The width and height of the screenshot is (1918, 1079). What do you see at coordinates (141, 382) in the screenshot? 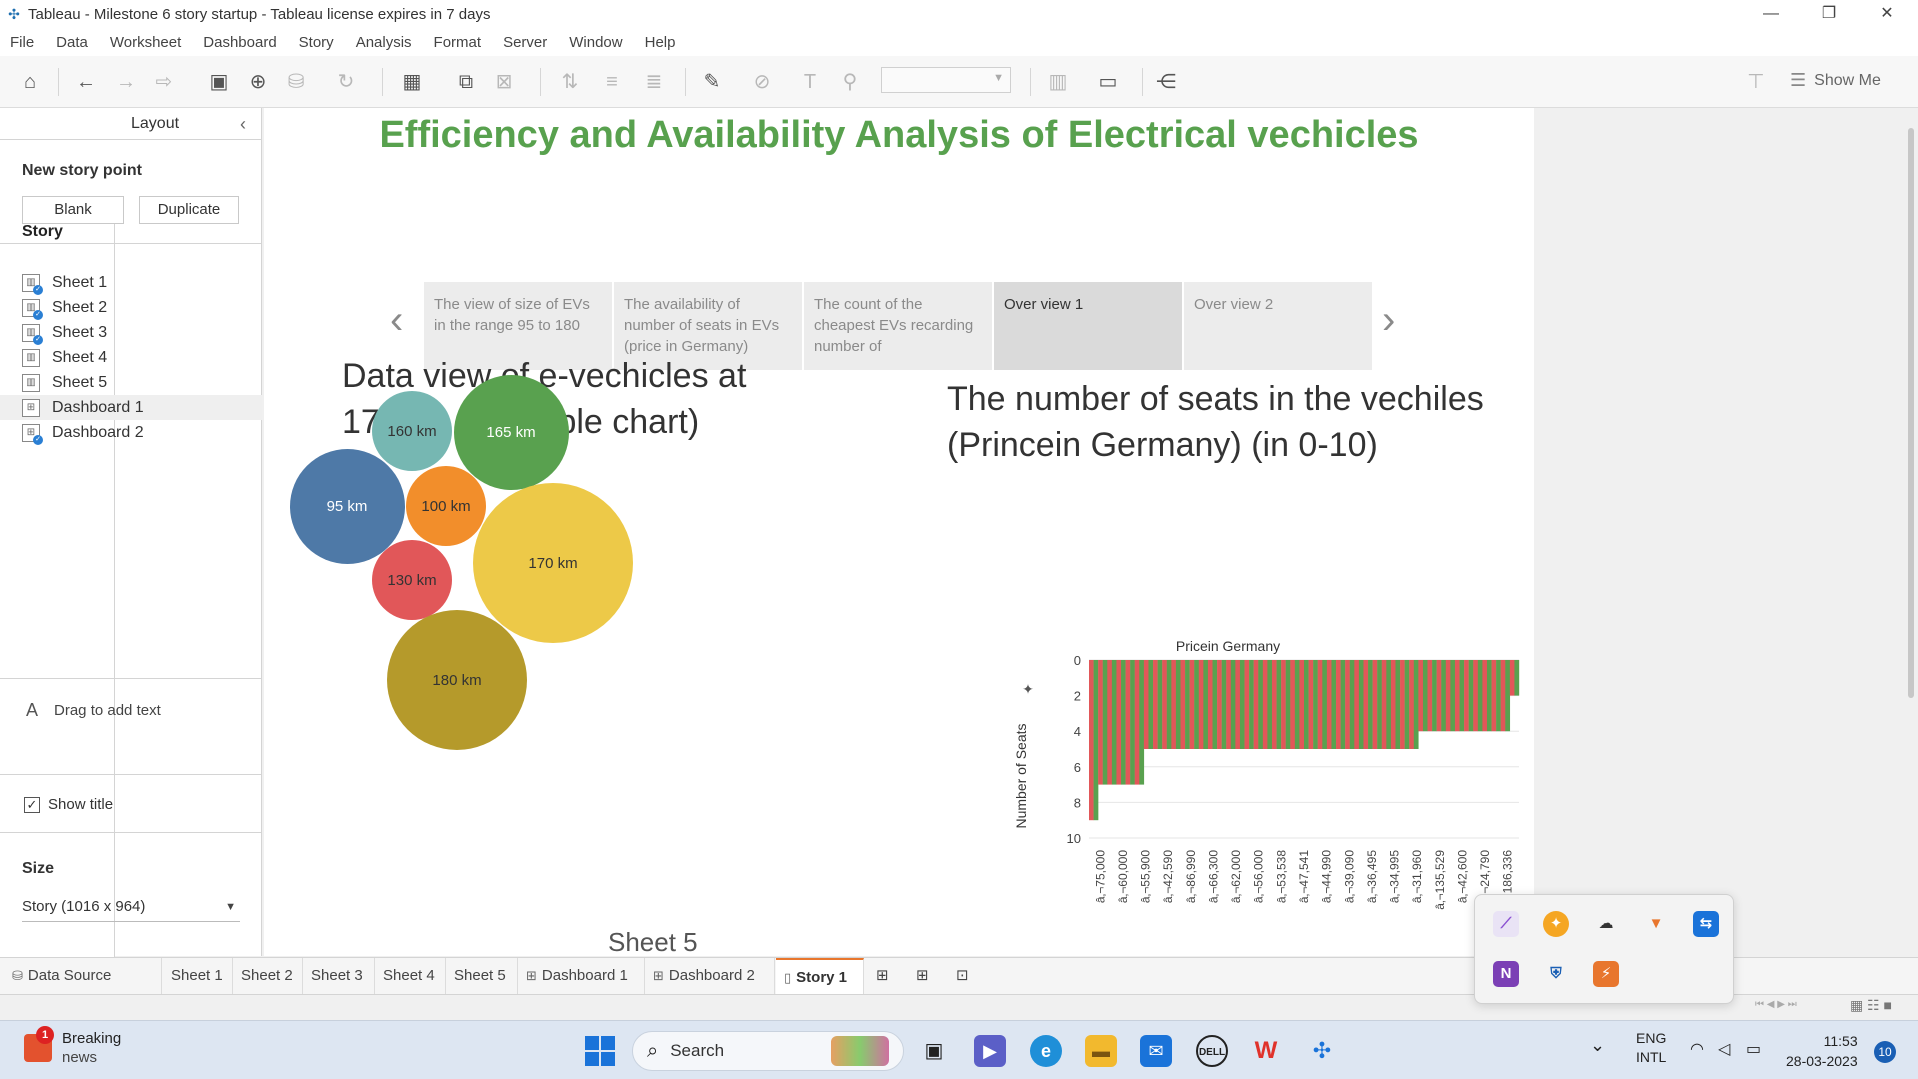
I see `sheet-item-sheet-5: ▥ Sheet 5` at bounding box center [141, 382].